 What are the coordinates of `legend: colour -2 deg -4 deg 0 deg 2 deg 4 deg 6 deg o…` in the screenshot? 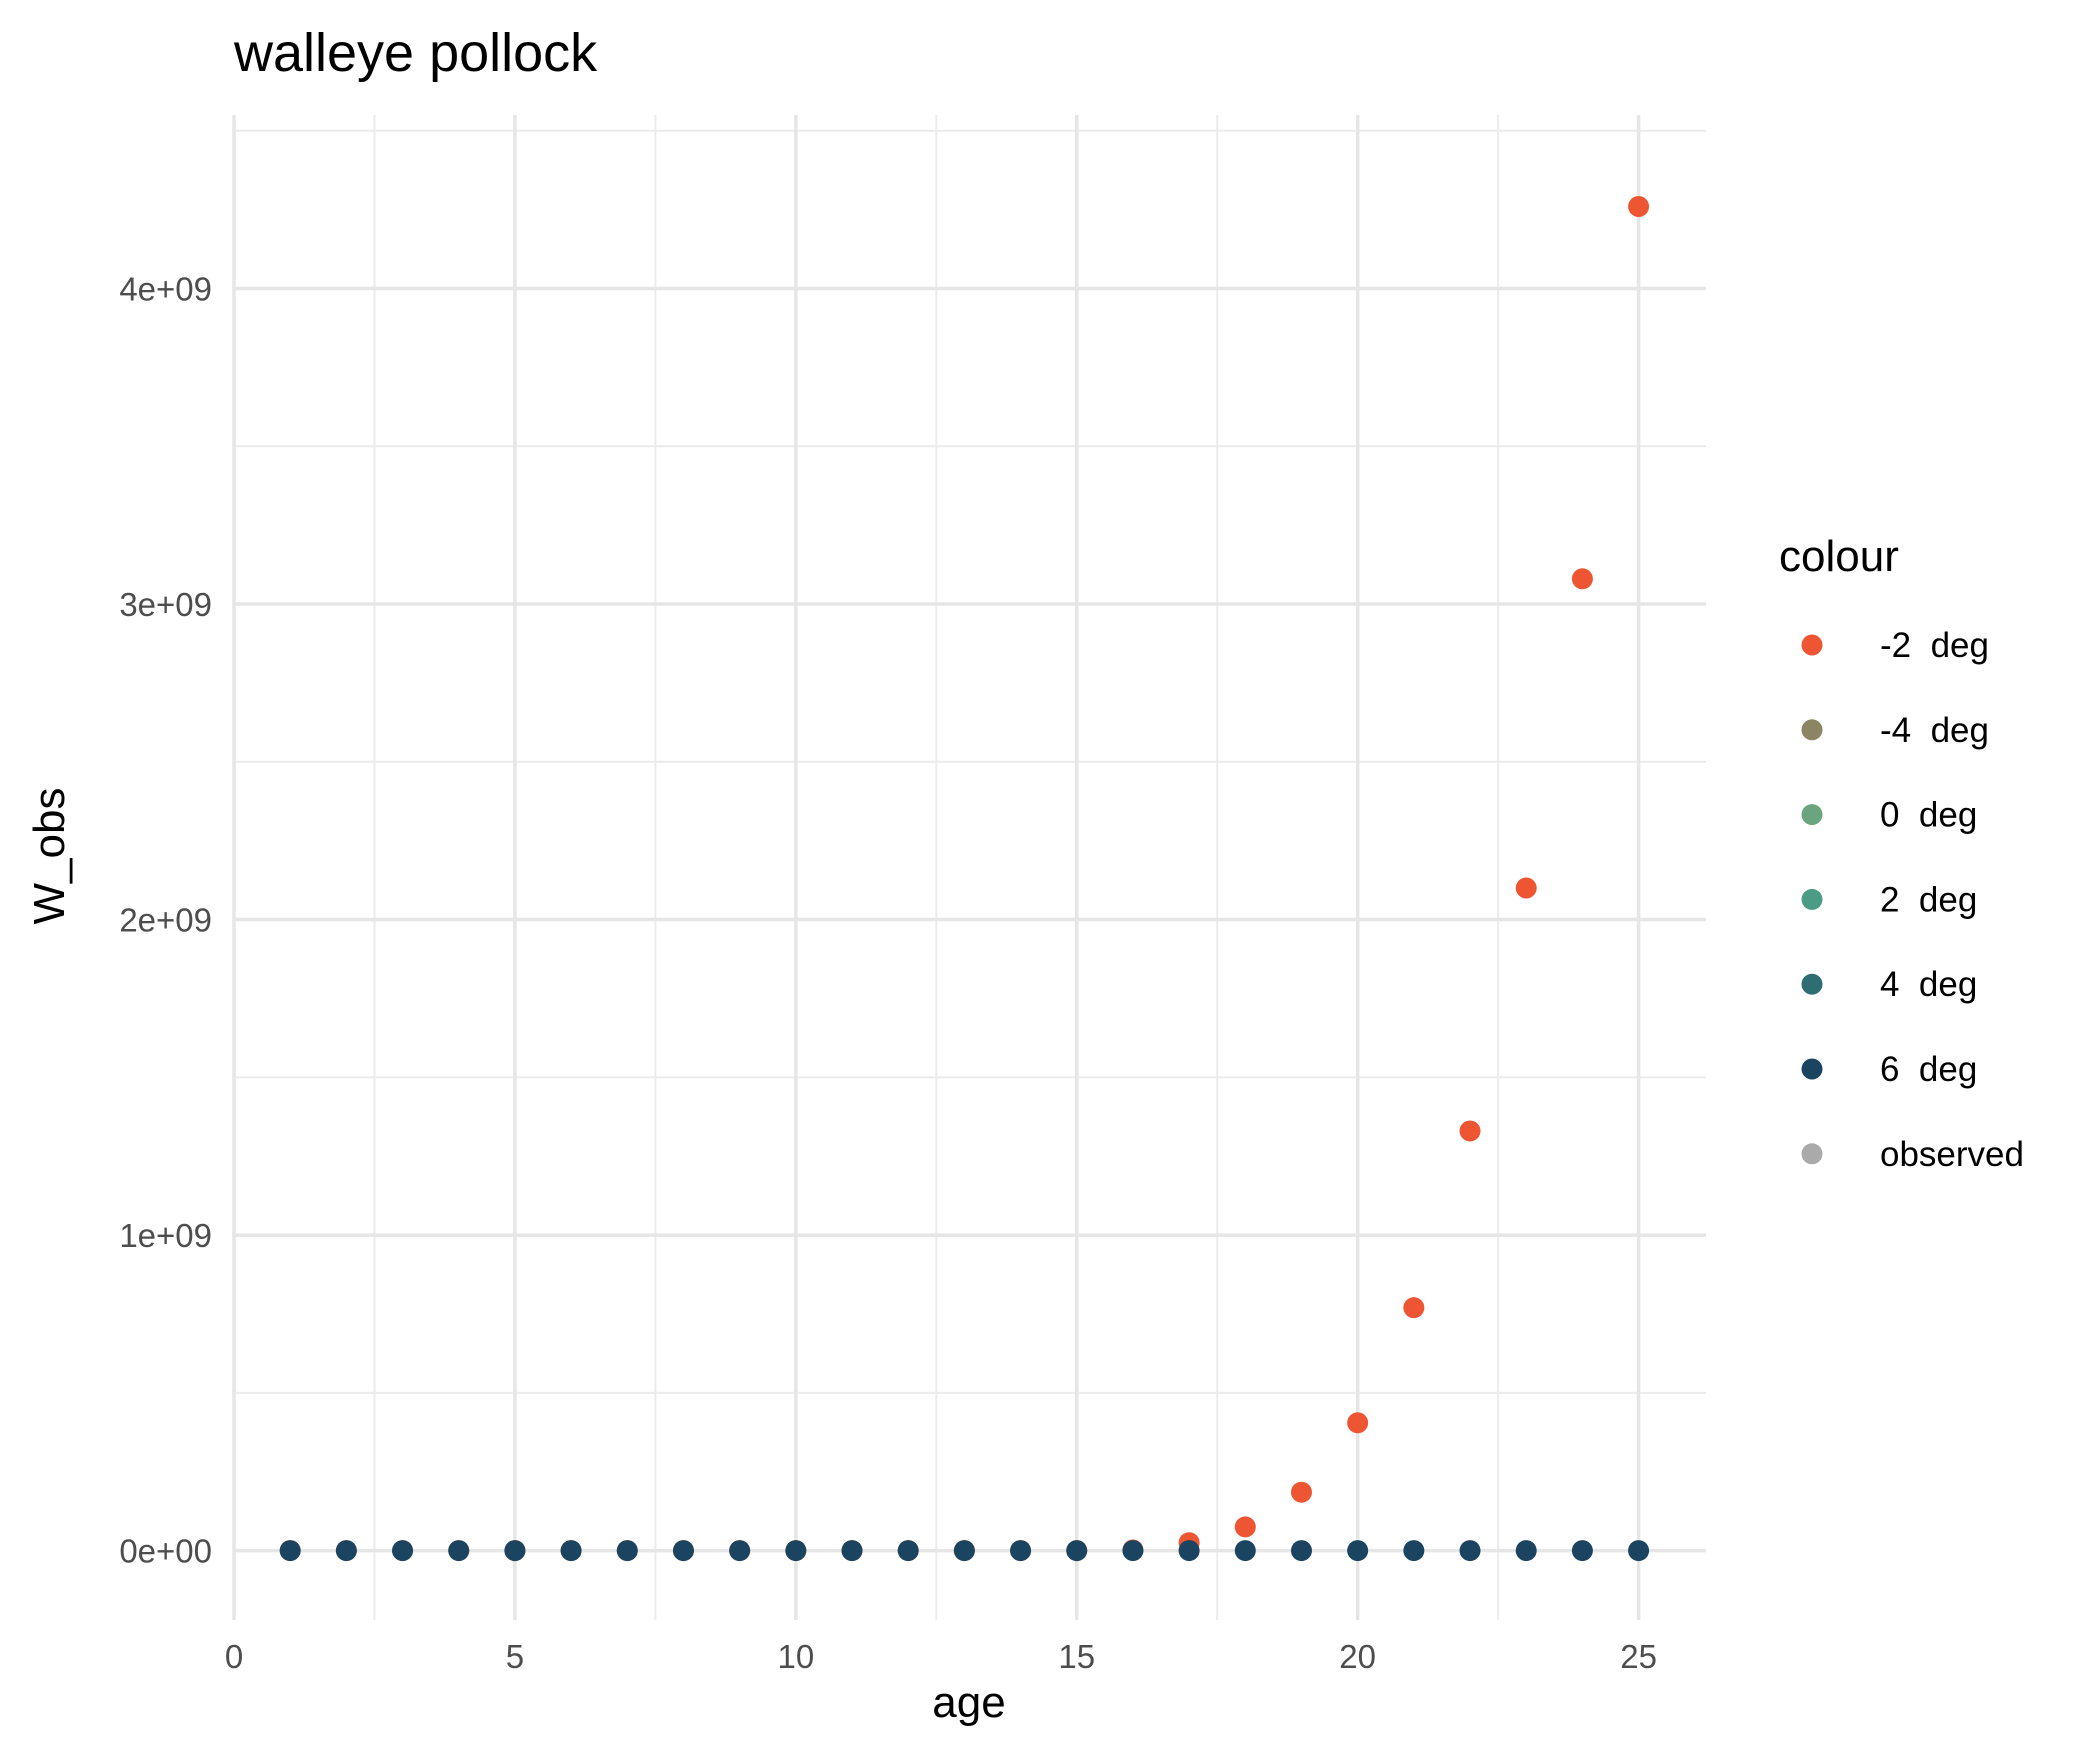 It's located at (1901, 853).